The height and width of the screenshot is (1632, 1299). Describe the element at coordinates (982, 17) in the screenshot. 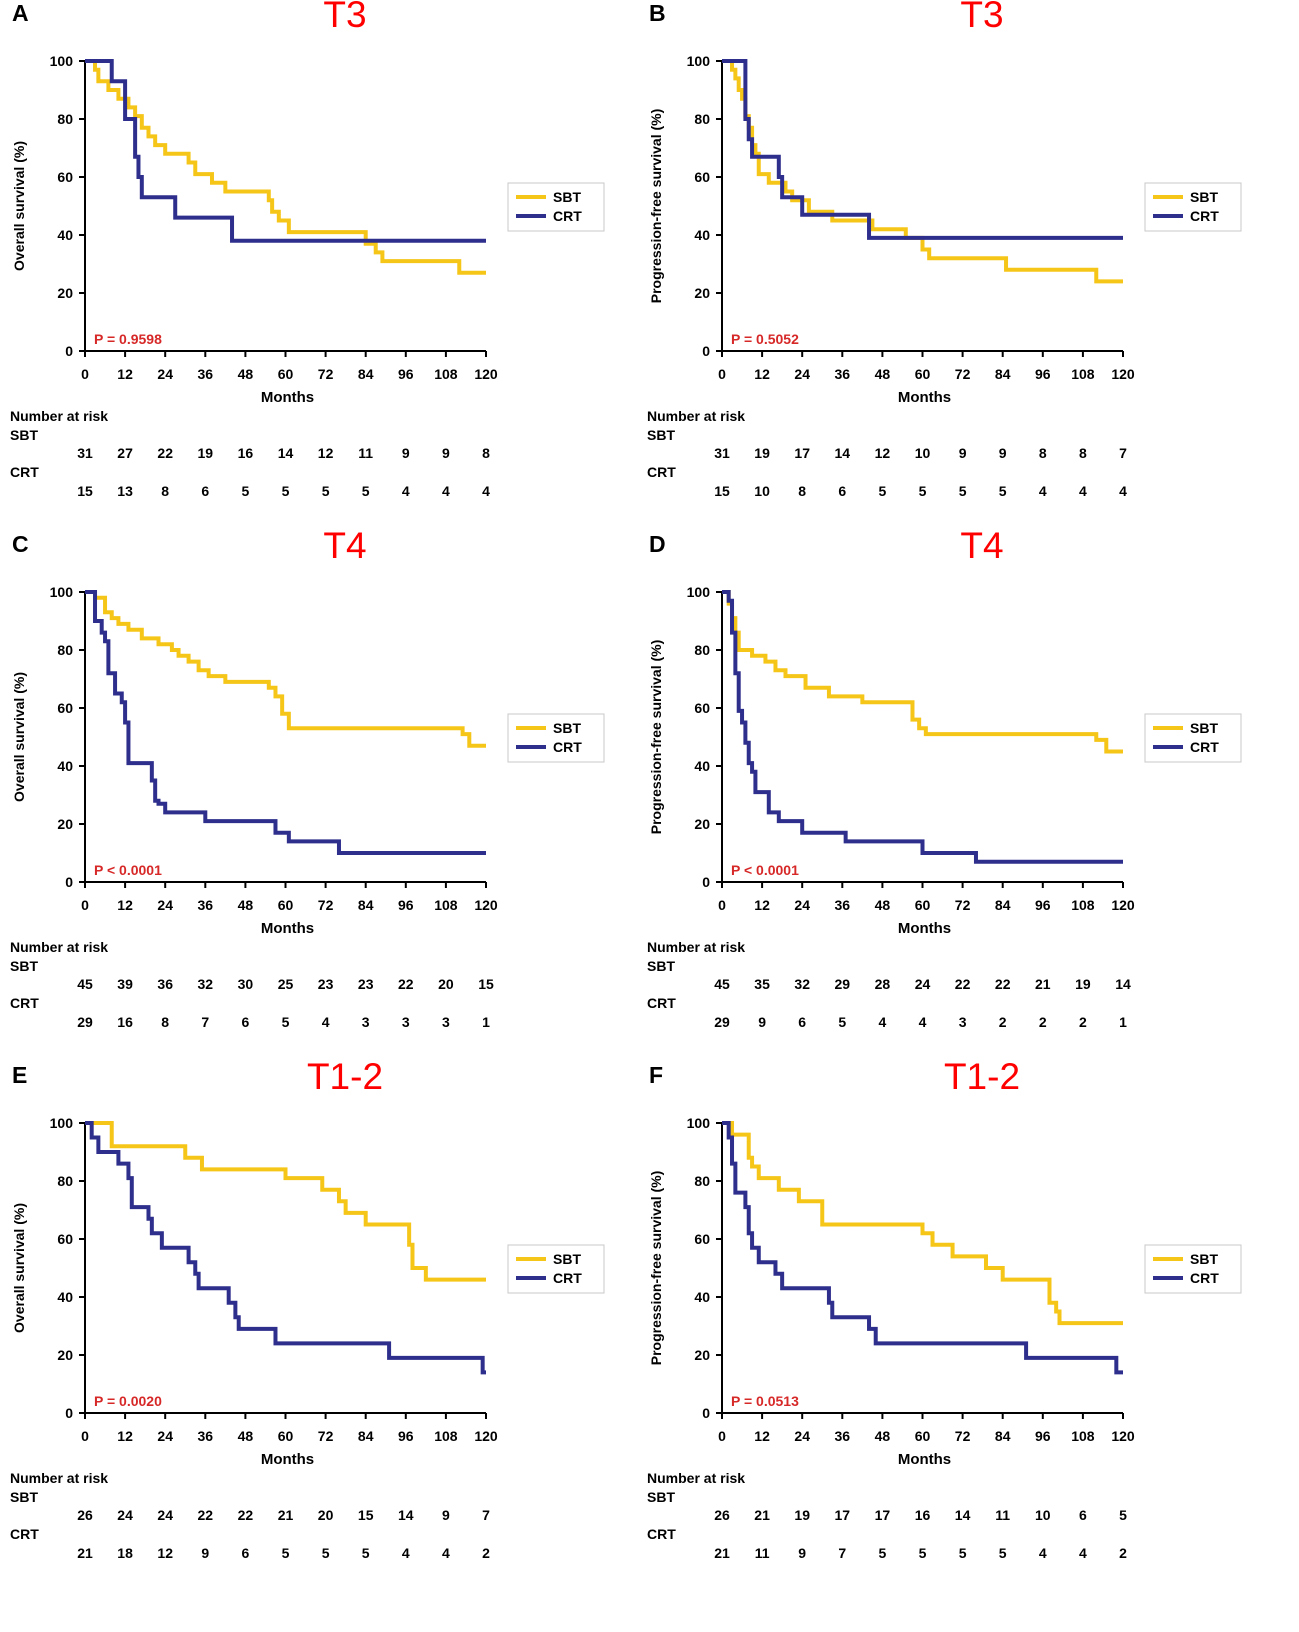

I see `panel-title: T3` at that location.